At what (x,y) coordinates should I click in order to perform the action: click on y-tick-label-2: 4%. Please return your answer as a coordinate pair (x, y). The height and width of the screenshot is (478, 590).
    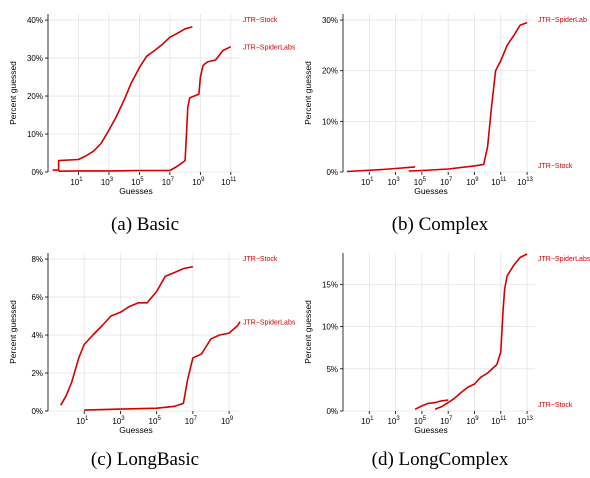
    Looking at the image, I should click on (37, 335).